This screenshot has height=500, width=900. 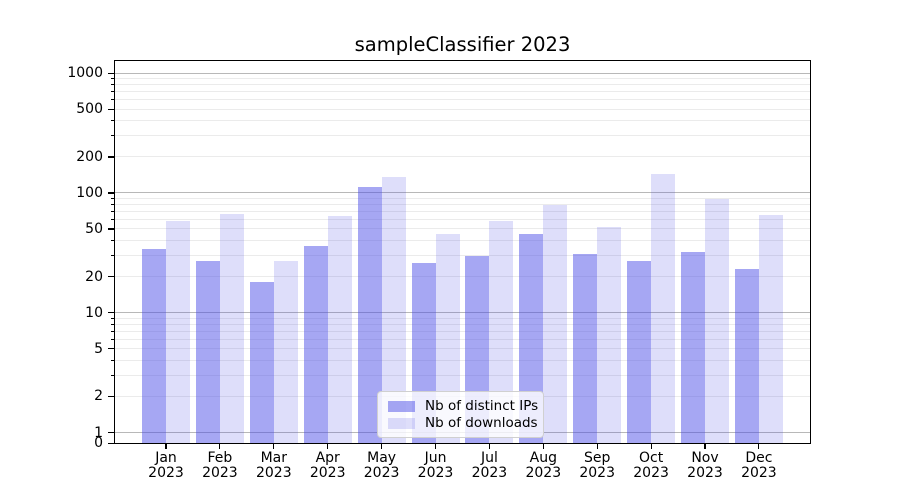 I want to click on x-axis-tick-label-oct-2023: Oct 2023, so click(x=651, y=465).